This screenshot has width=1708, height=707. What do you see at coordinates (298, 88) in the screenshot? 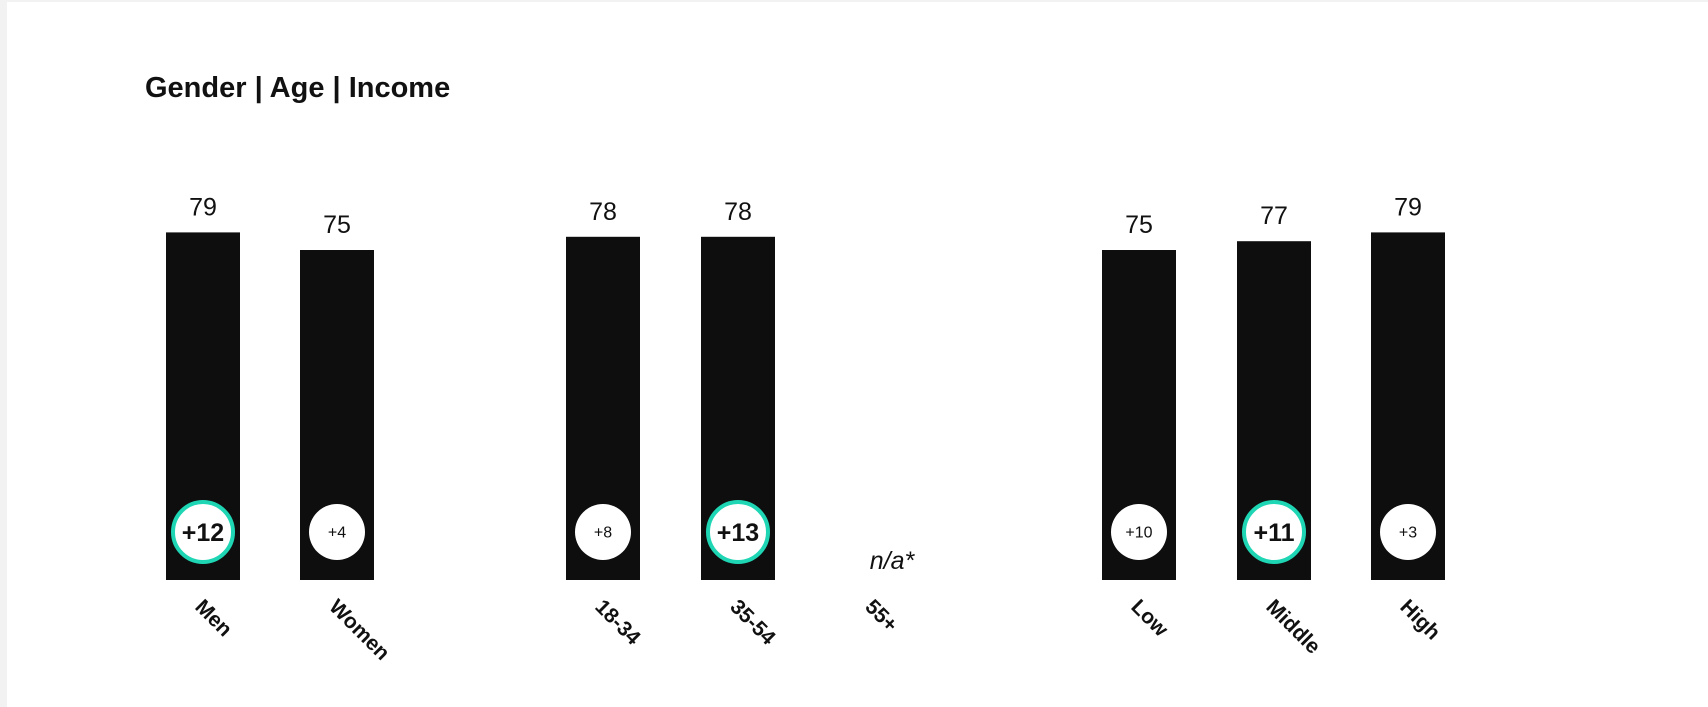
I see `chart-title: Gender | Age | Income` at bounding box center [298, 88].